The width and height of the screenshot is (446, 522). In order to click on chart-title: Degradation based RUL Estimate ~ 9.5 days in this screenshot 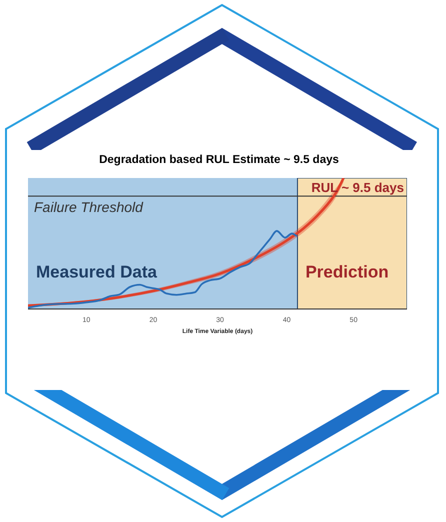, I will do `click(219, 160)`.